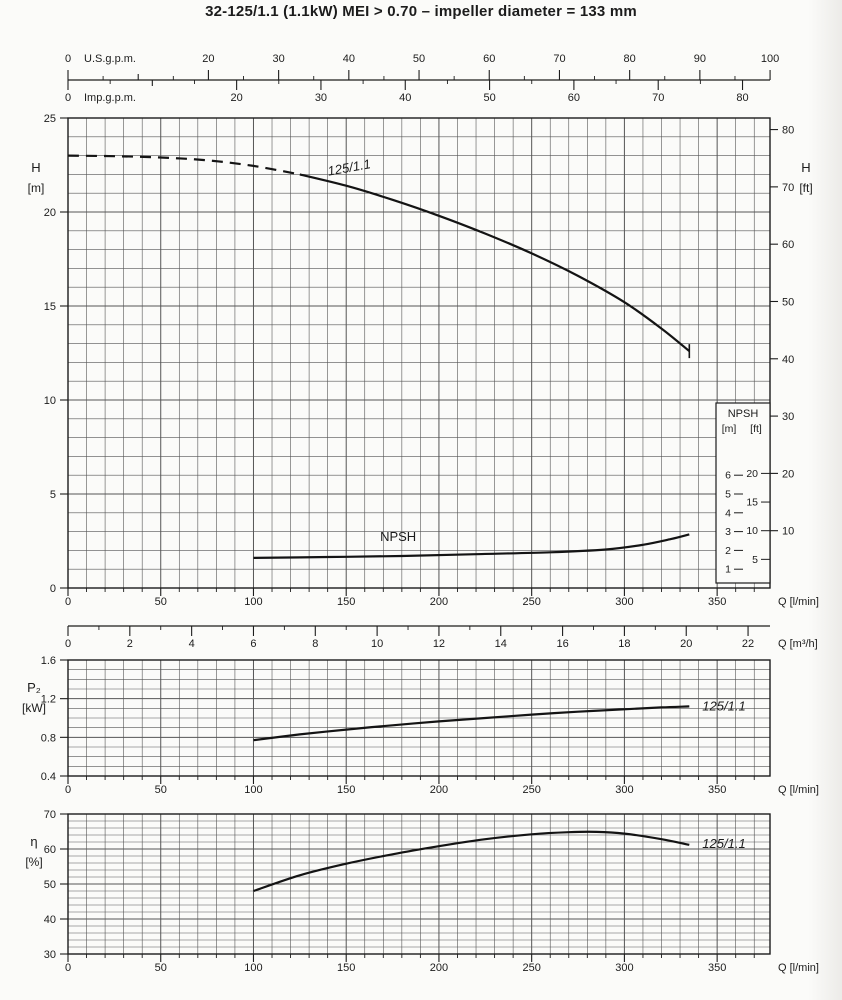 The width and height of the screenshot is (842, 1000). What do you see at coordinates (50, 307) in the screenshot?
I see `y-tick-label: 15` at bounding box center [50, 307].